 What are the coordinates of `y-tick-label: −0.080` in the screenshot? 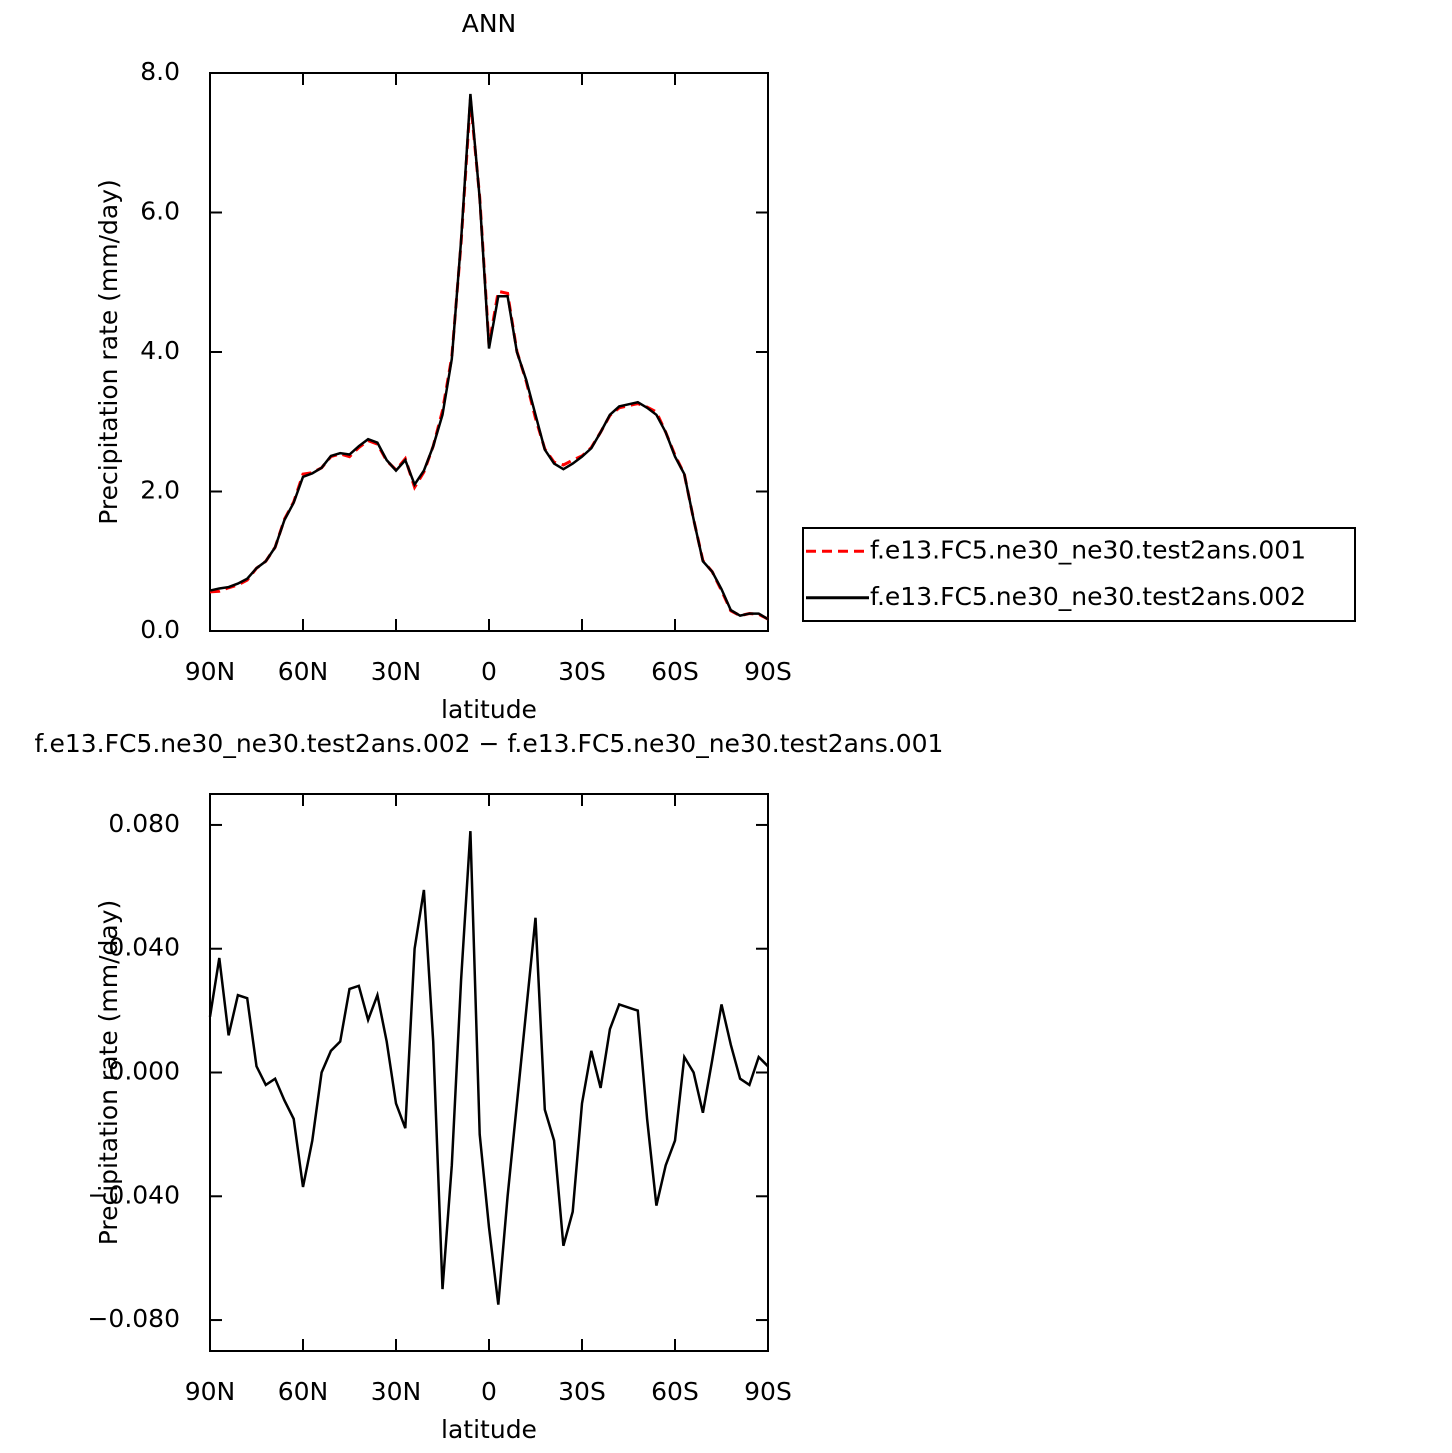 It's located at (133, 1318).